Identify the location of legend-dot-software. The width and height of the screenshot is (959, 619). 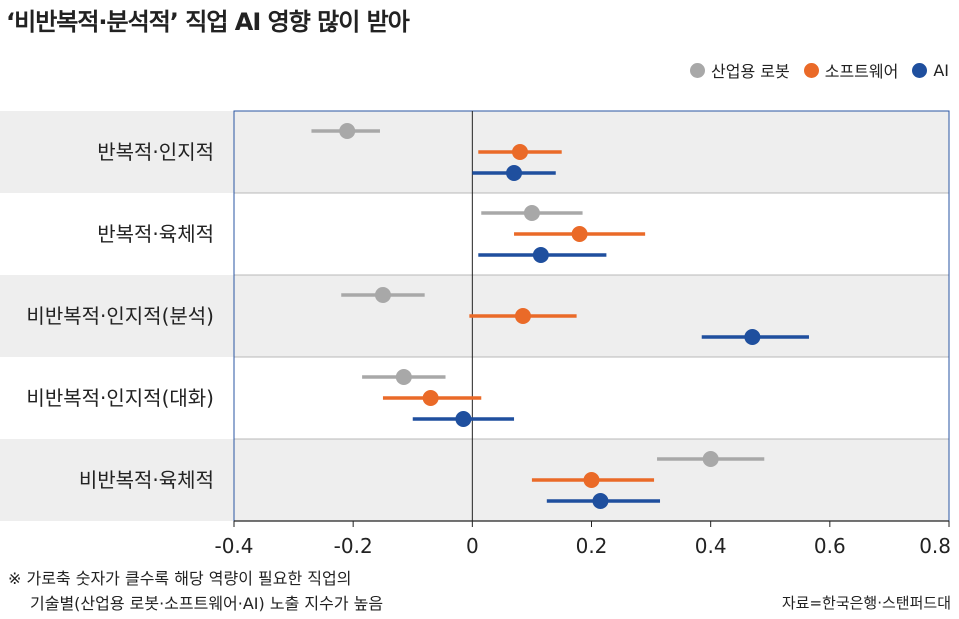
(811, 70).